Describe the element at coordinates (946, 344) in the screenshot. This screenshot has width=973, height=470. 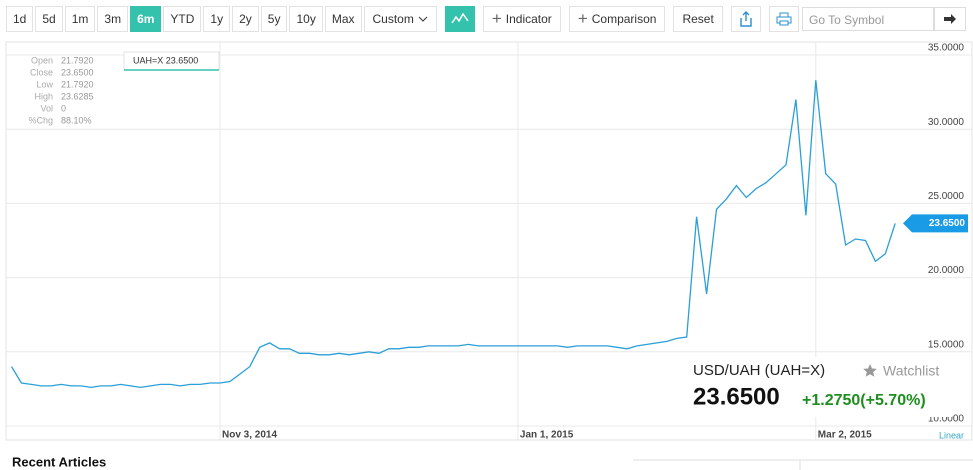
I see `y-tick-label: 15.0000` at that location.